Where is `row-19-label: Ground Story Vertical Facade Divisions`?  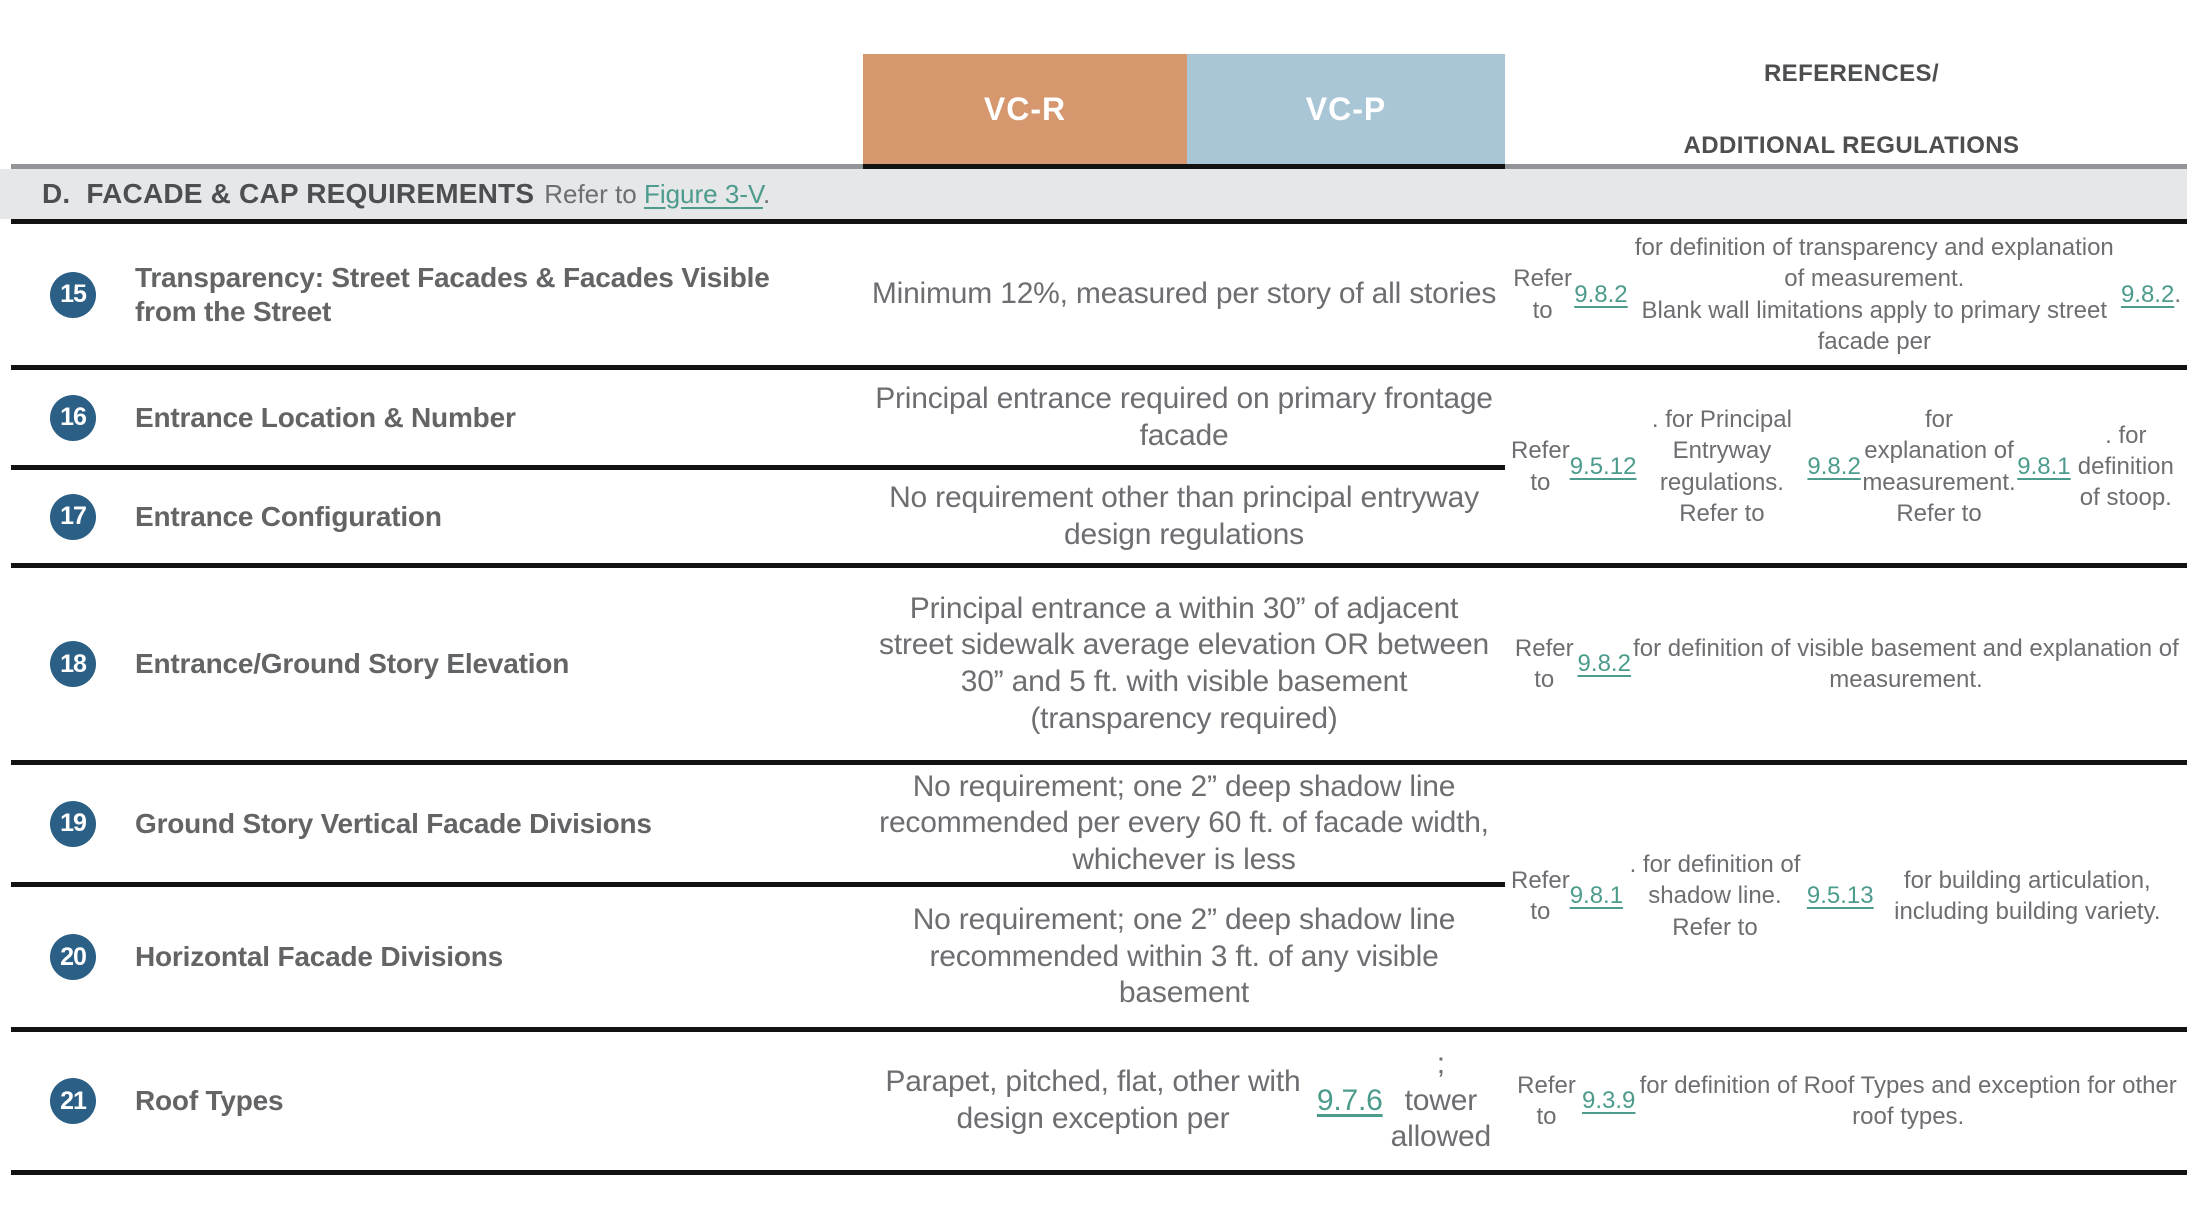 row-19-label: Ground Story Vertical Facade Divisions is located at coordinates (393, 823).